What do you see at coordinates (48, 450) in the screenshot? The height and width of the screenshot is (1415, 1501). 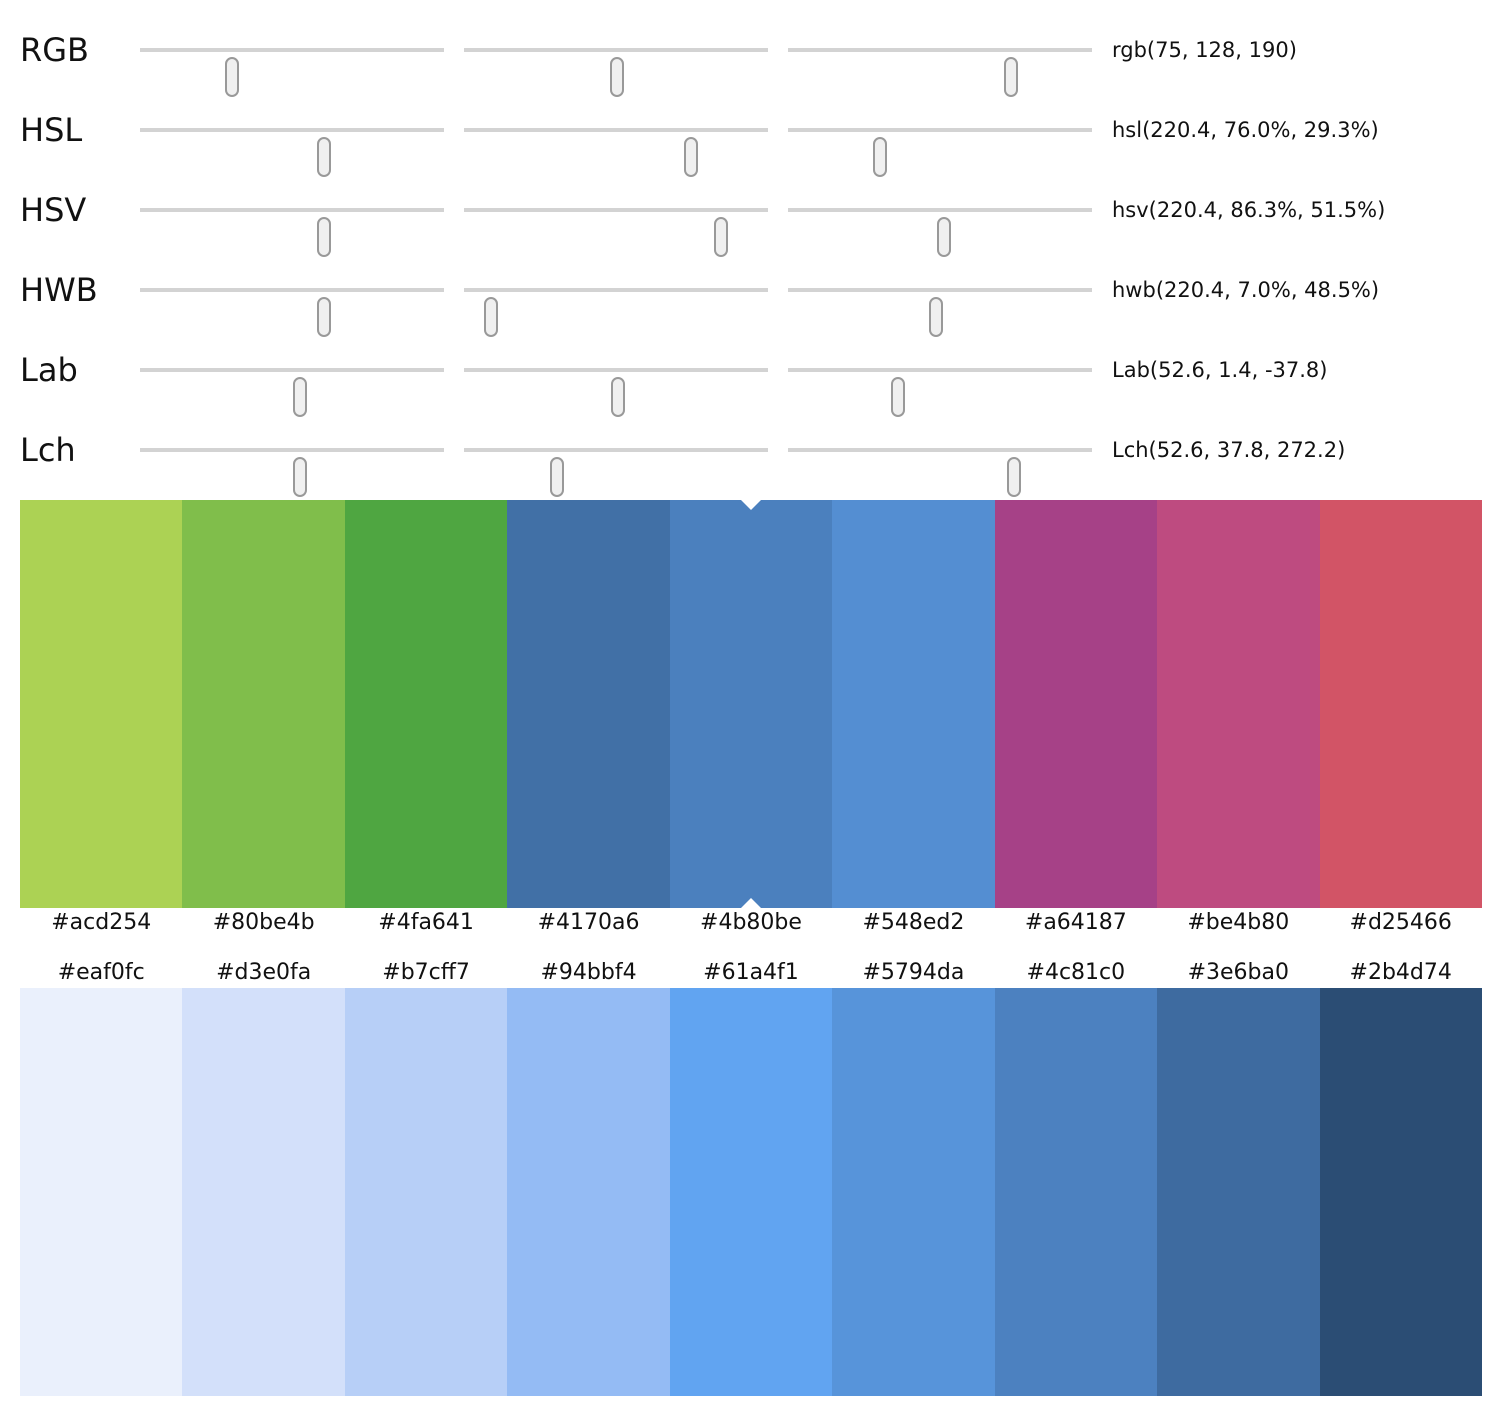 I see `model-label: Lch` at bounding box center [48, 450].